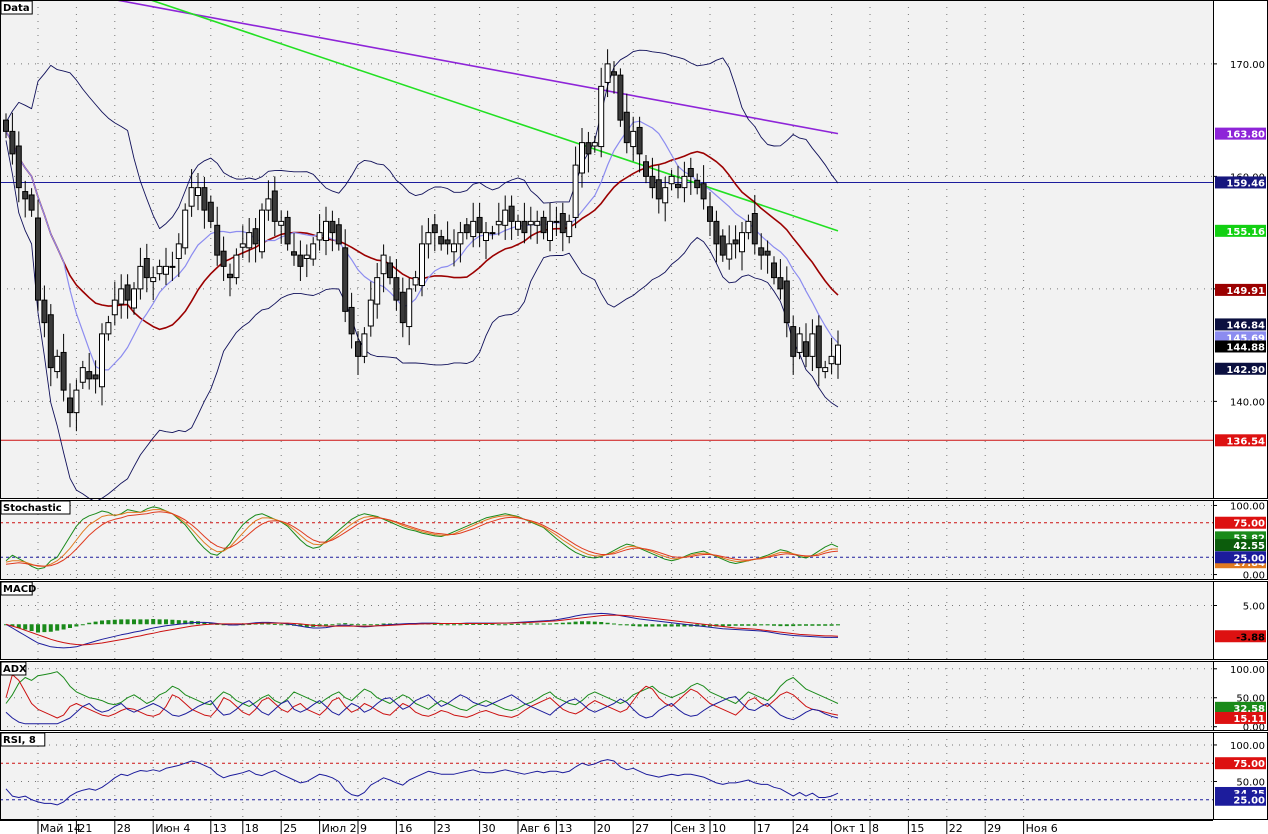 The height and width of the screenshot is (834, 1268). I want to click on date-label: 13, so click(565, 828).